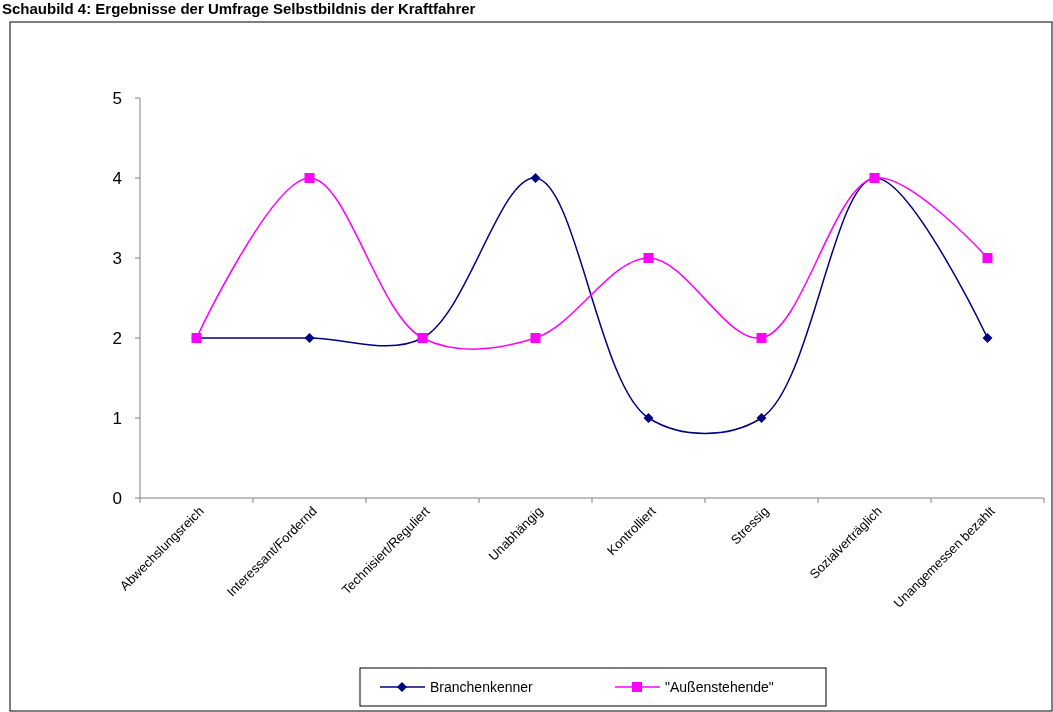 Image resolution: width=1053 pixels, height=712 pixels. Describe the element at coordinates (117, 258) in the screenshot. I see `y-tick-label: 3` at that location.